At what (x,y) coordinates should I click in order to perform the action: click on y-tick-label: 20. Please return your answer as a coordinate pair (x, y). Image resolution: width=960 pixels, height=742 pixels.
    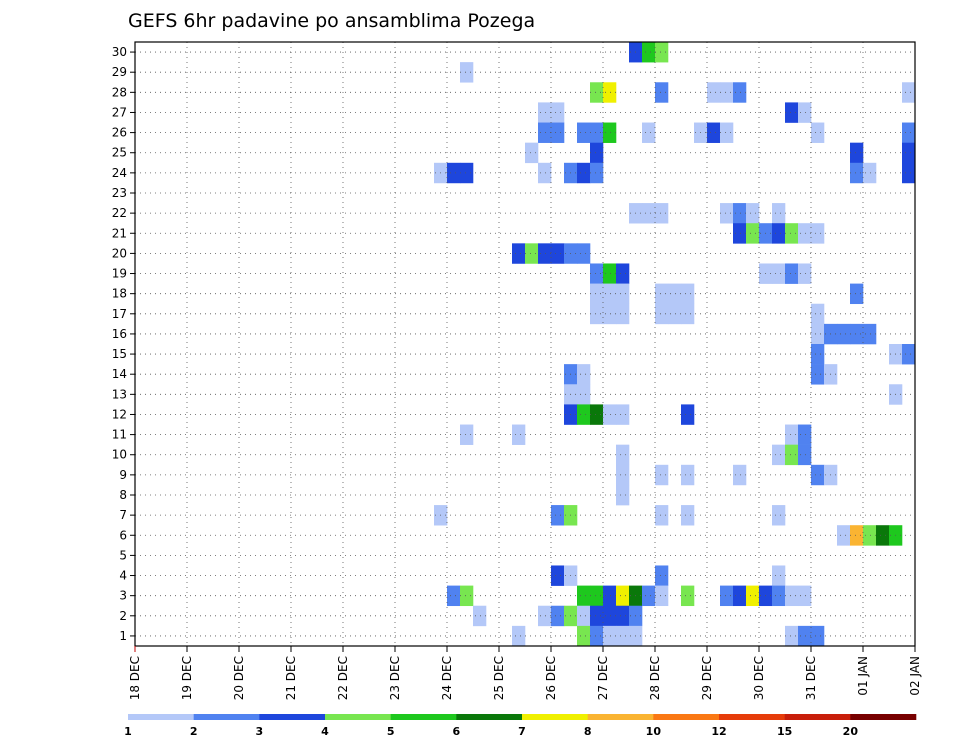
    Looking at the image, I should click on (119, 253).